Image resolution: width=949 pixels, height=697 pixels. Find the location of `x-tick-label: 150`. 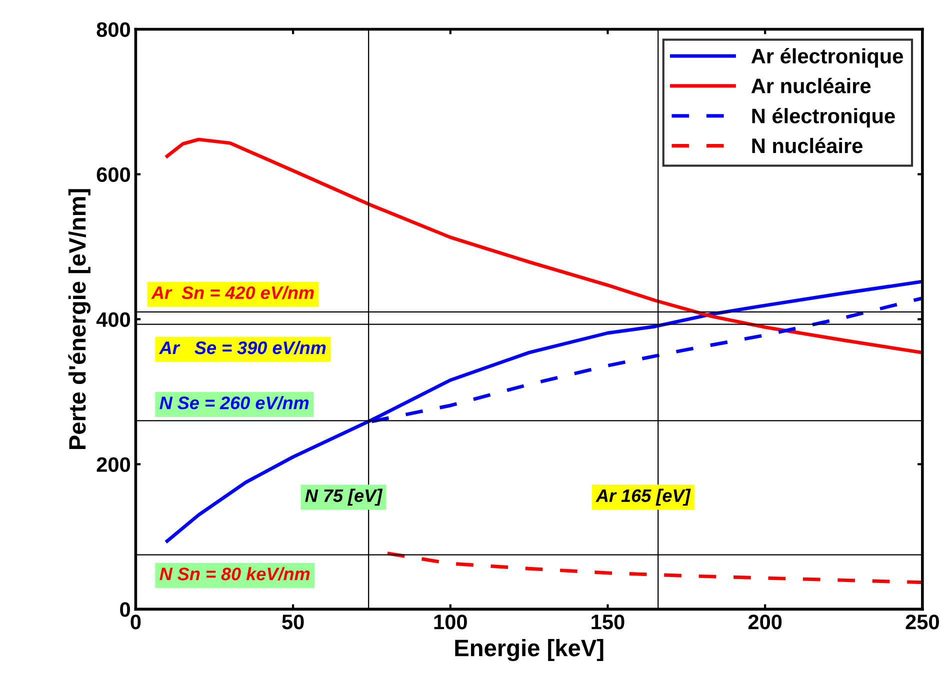

x-tick-label: 150 is located at coordinates (608, 622).